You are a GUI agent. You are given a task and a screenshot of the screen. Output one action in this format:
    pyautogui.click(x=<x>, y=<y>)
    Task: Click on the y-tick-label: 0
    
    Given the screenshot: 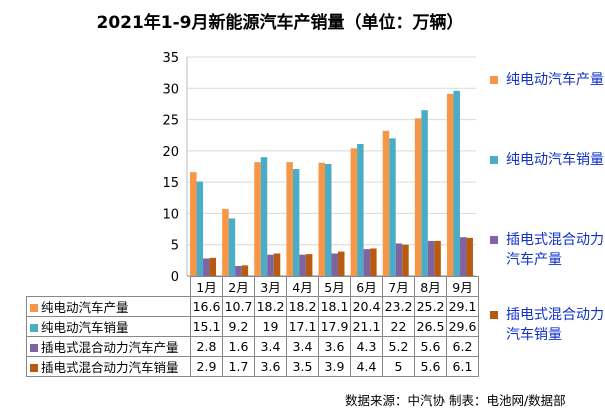 What is the action you would take?
    pyautogui.click(x=175, y=277)
    